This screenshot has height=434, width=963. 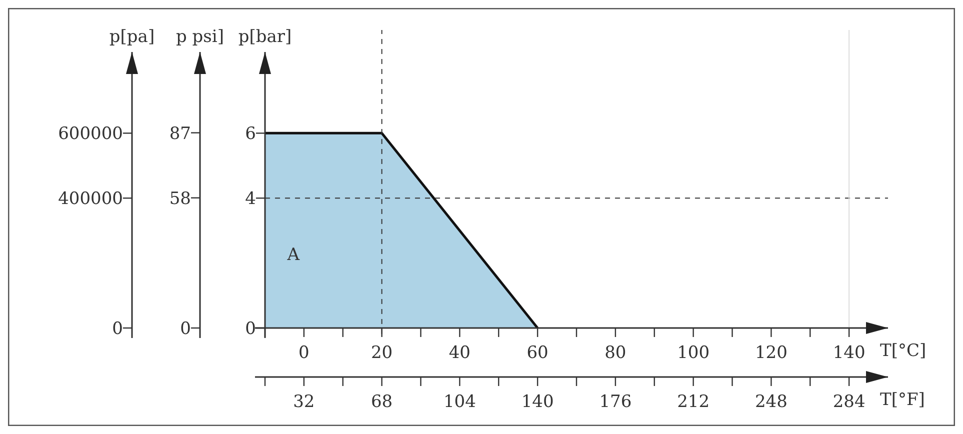 What do you see at coordinates (902, 400) in the screenshot?
I see `x2-axis-title: T[°F]` at bounding box center [902, 400].